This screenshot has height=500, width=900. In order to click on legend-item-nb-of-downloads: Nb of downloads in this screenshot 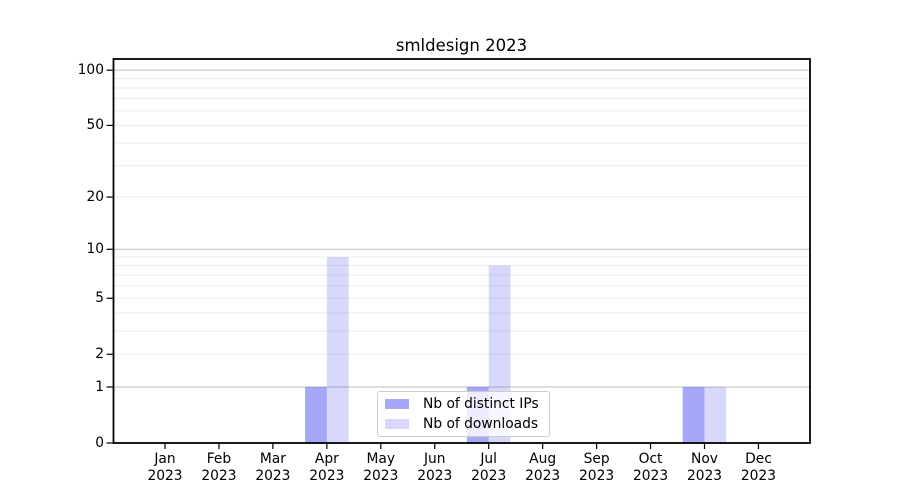, I will do `click(462, 424)`.